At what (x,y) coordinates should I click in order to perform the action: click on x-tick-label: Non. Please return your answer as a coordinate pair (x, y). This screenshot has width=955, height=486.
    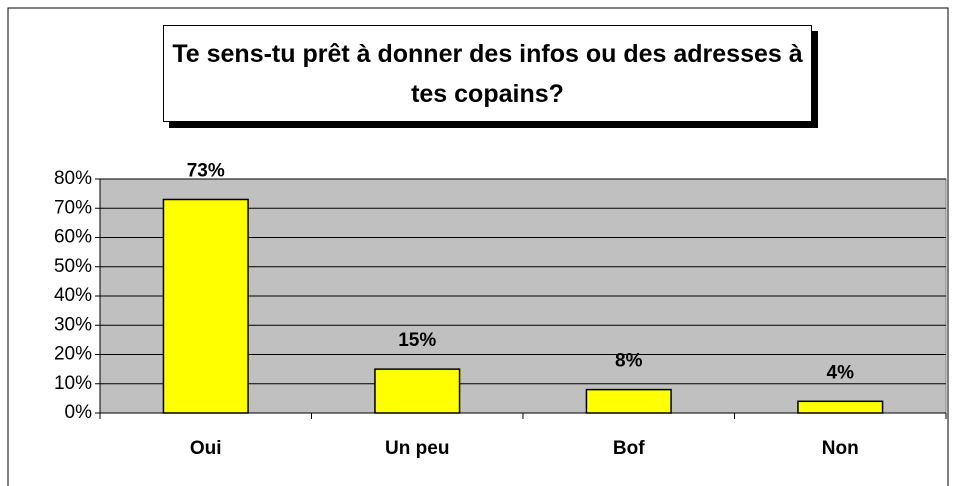
    Looking at the image, I should click on (840, 448).